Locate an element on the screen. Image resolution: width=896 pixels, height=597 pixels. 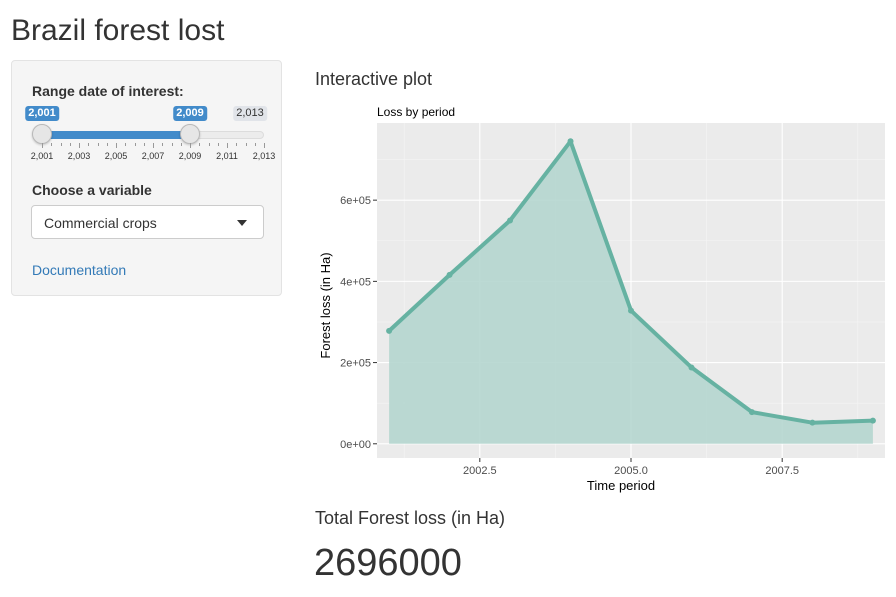
y-axis-ticks: 0e+00 2e+05 4e+05 6e+05 is located at coordinates (358, 323).